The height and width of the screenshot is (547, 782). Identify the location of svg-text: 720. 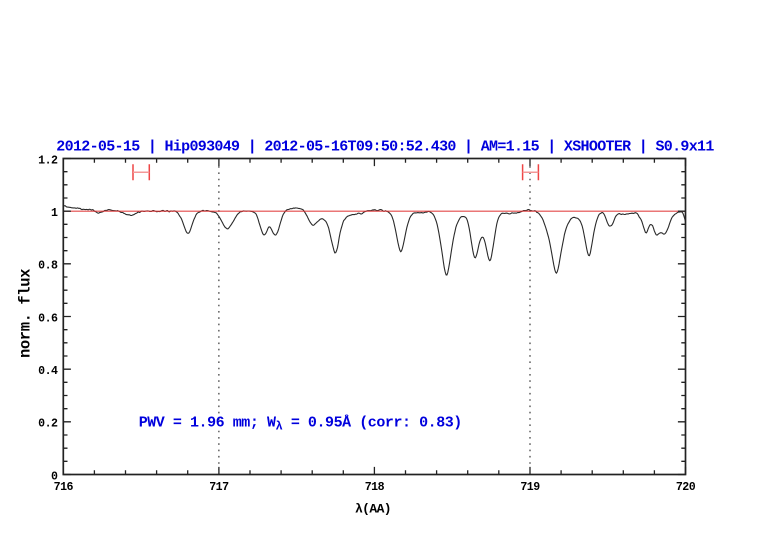
(686, 487).